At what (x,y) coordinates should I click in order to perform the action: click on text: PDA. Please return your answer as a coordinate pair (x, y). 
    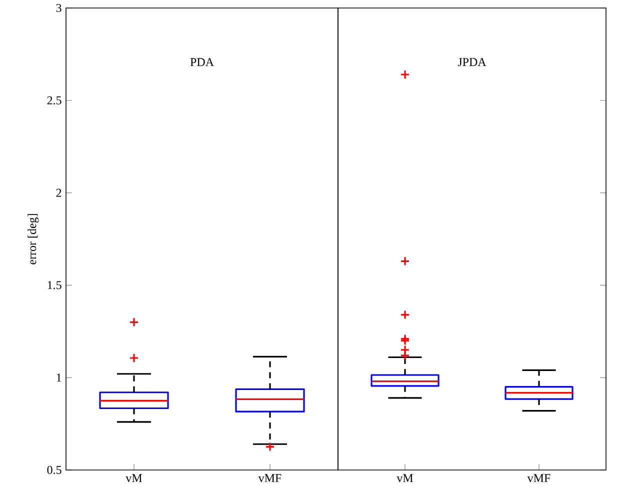
    Looking at the image, I should click on (202, 62).